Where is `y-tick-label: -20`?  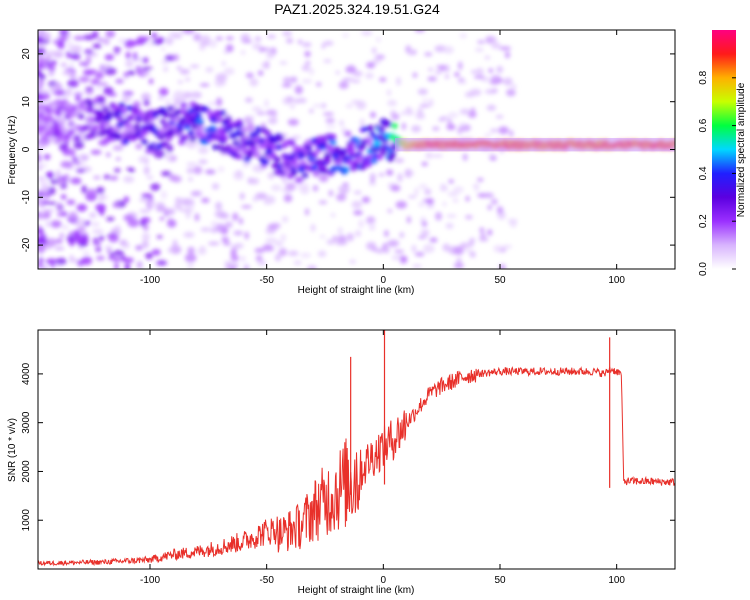 y-tick-label: -20 is located at coordinates (26, 244).